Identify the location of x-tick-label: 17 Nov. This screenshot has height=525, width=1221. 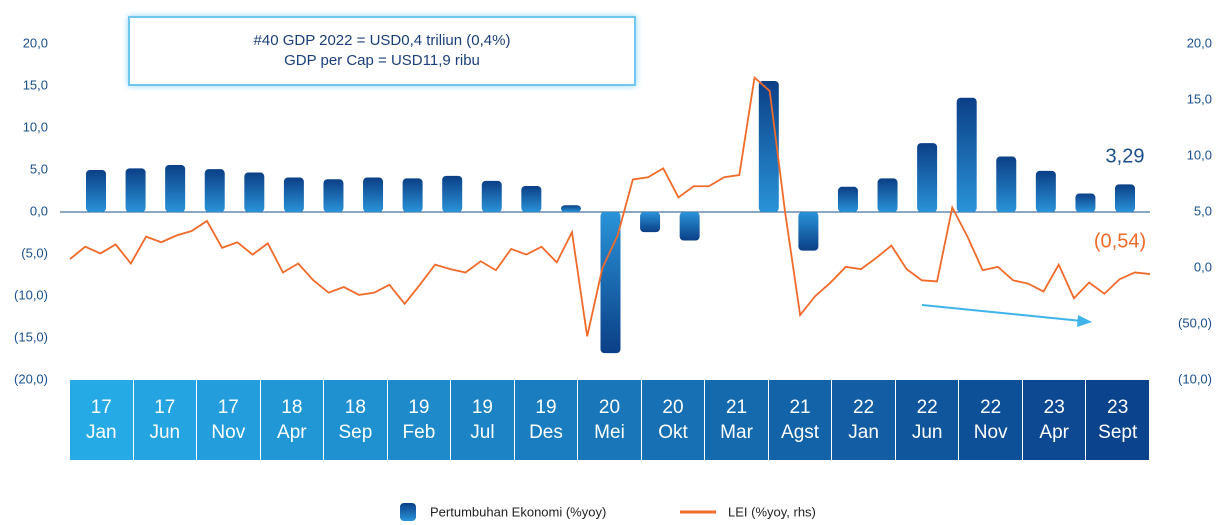
(229, 420).